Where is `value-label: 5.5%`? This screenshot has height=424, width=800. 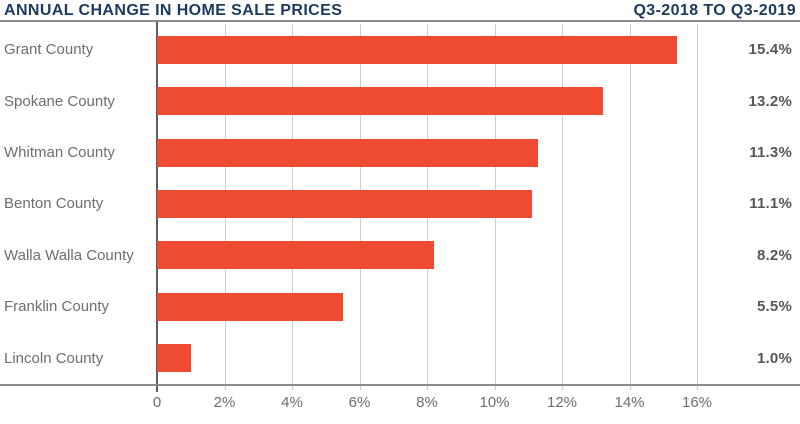
value-label: 5.5% is located at coordinates (774, 307).